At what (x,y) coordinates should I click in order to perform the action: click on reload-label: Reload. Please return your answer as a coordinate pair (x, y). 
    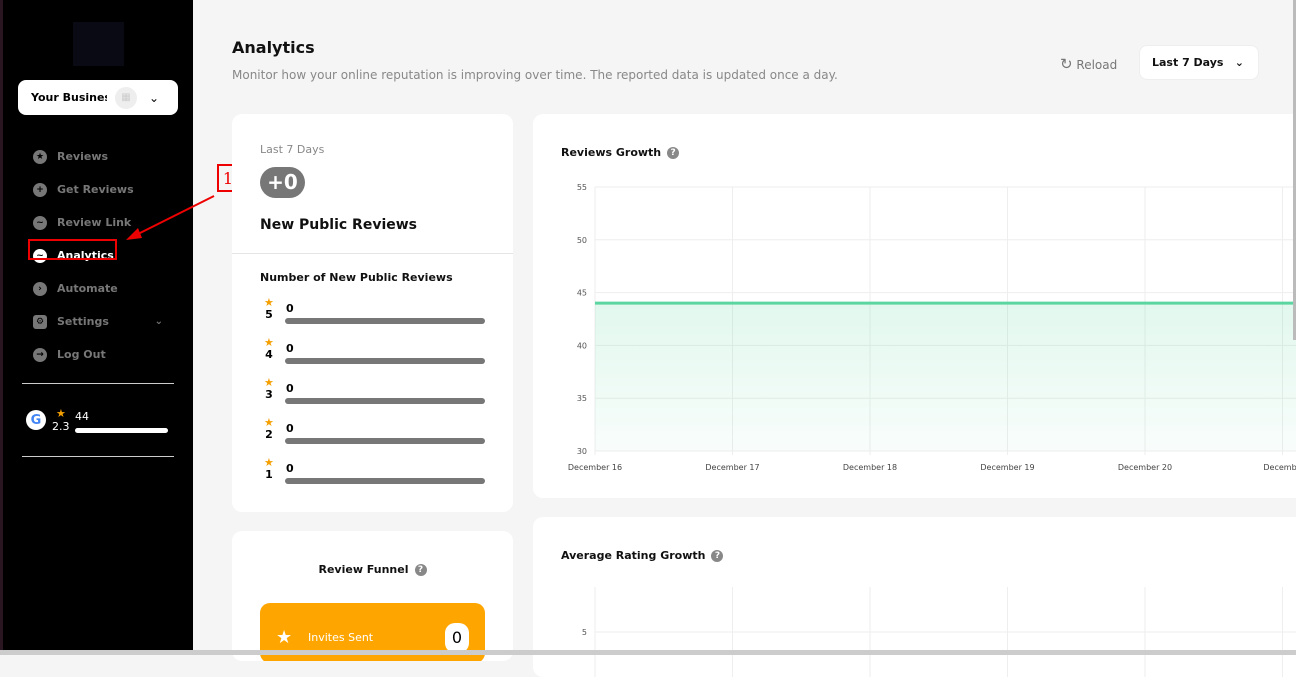
    Looking at the image, I should click on (1097, 65).